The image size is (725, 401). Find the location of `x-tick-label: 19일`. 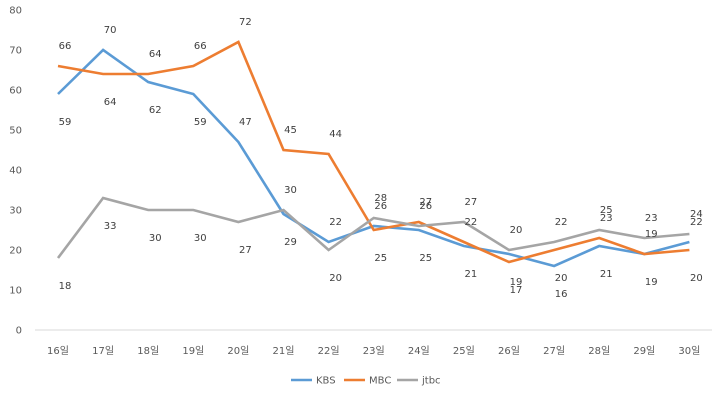

x-tick-label: 19일 is located at coordinates (193, 351).